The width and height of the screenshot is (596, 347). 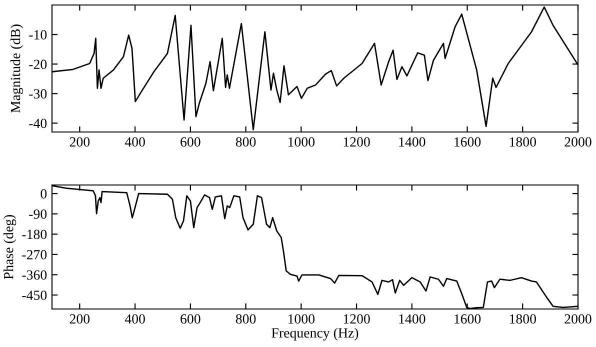 What do you see at coordinates (38, 35) in the screenshot?
I see `y-tick-label: -10` at bounding box center [38, 35].